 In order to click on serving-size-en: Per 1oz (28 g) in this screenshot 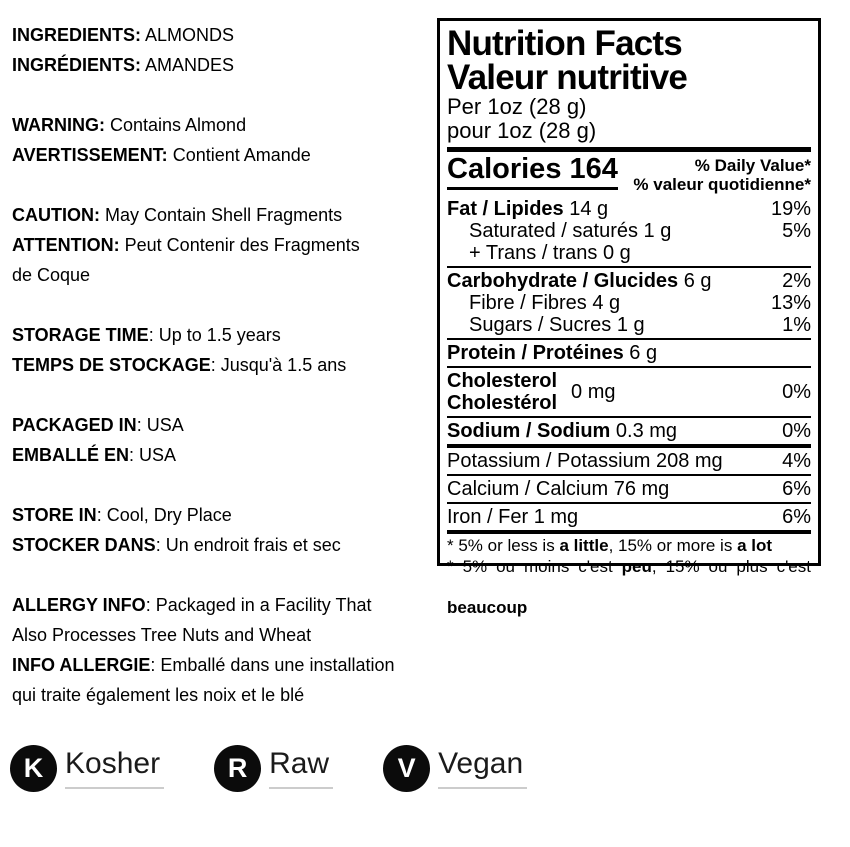, I will do `click(517, 106)`.